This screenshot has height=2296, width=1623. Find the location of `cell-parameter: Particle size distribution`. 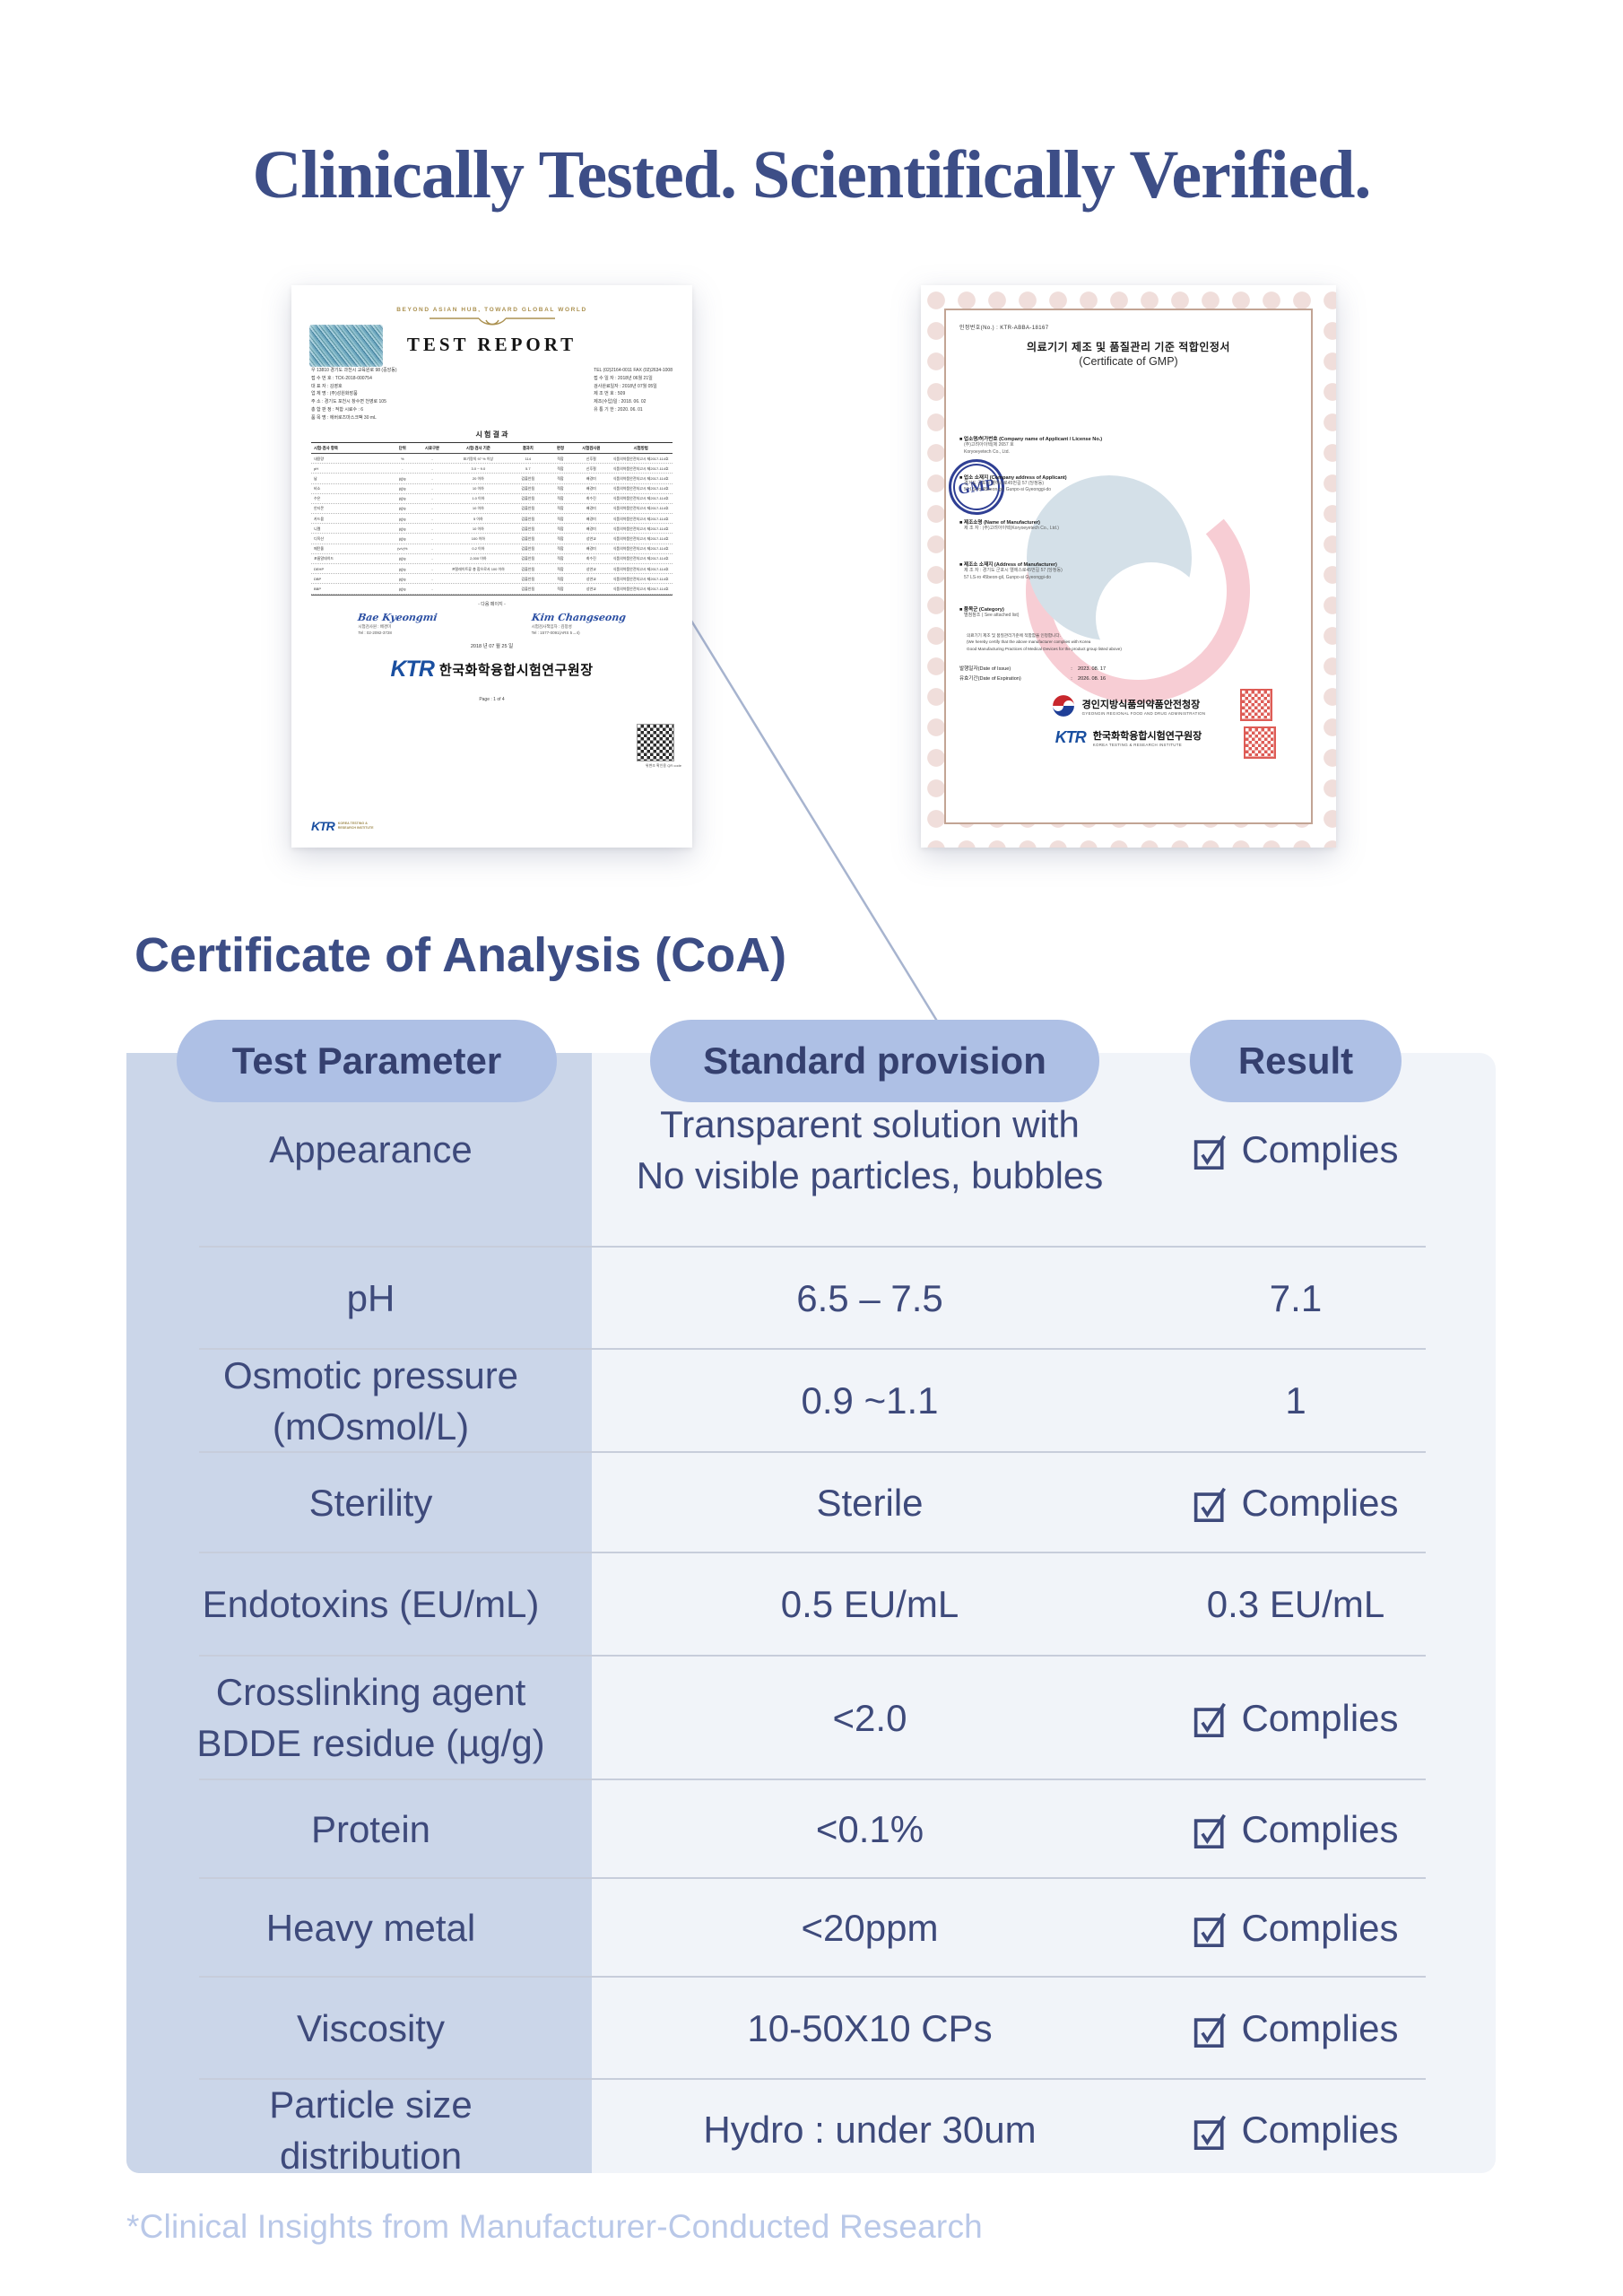

cell-parameter: Particle size distribution is located at coordinates (371, 2128).